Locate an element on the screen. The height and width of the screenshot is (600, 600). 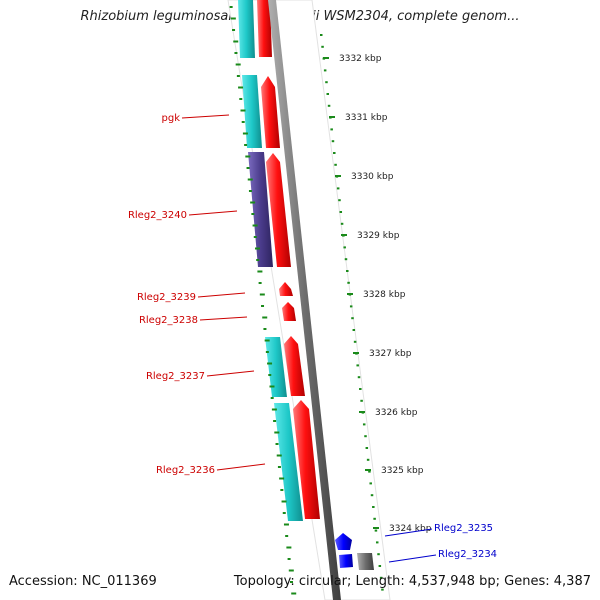
scale-tick-label: 3328 kbp is located at coordinates (384, 295).